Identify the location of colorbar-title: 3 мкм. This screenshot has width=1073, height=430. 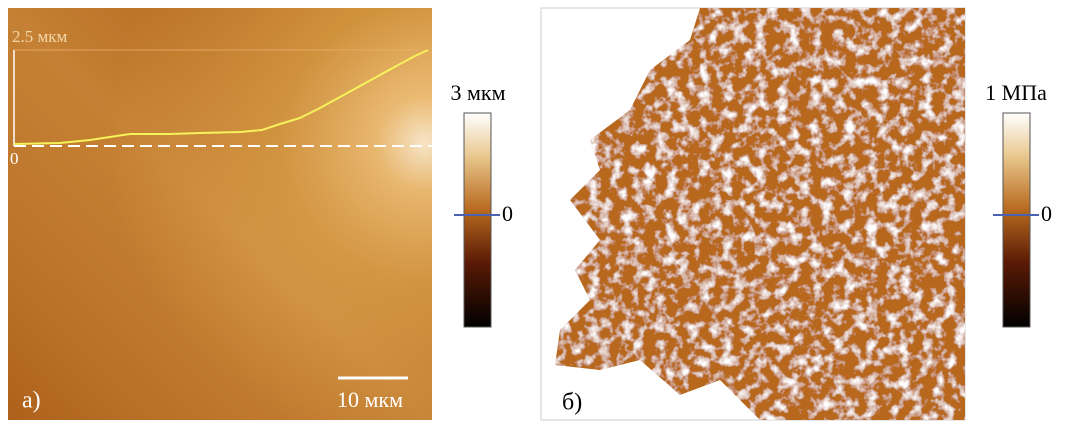
(477, 92).